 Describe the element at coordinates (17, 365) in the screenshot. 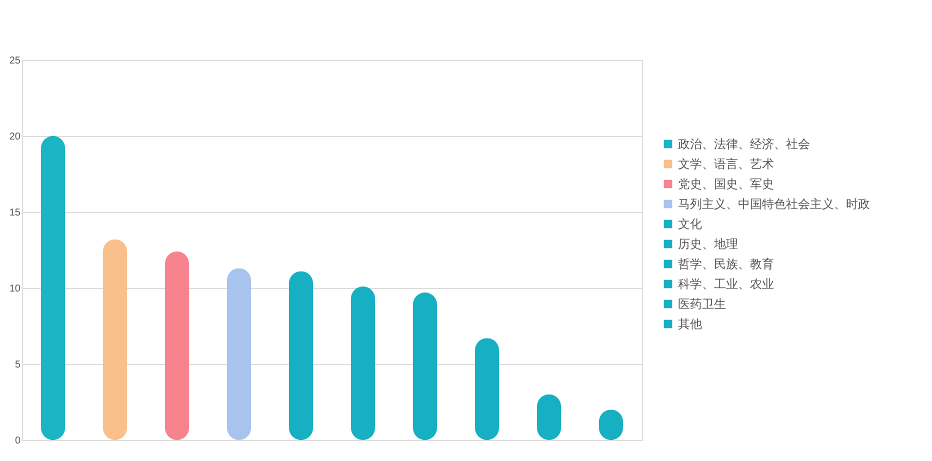

I see `y-tick-label: 5` at that location.